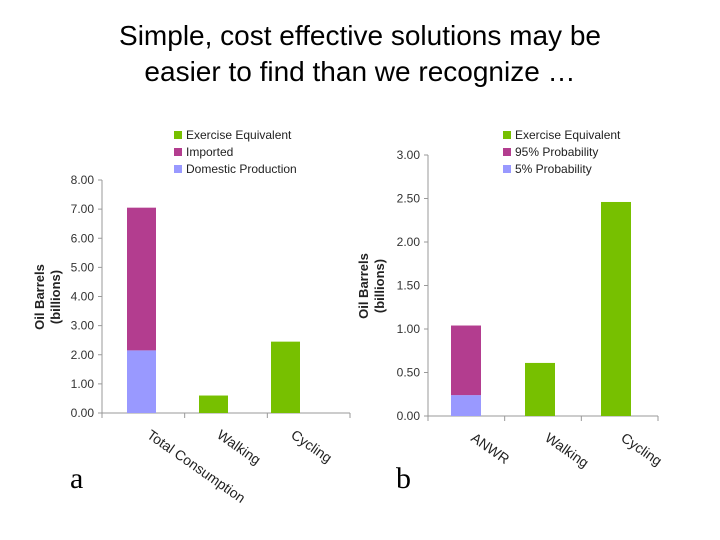 The height and width of the screenshot is (540, 720). What do you see at coordinates (209, 152) in the screenshot?
I see `legend-label: Imported` at bounding box center [209, 152].